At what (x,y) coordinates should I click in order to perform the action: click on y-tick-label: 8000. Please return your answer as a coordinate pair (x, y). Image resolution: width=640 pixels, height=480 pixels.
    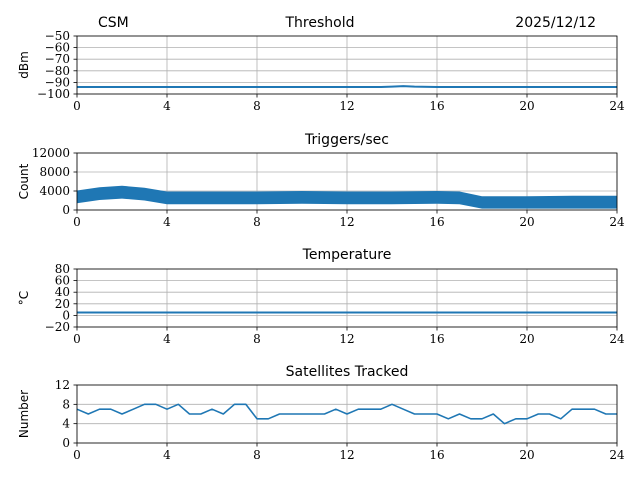
    Looking at the image, I should click on (54, 172).